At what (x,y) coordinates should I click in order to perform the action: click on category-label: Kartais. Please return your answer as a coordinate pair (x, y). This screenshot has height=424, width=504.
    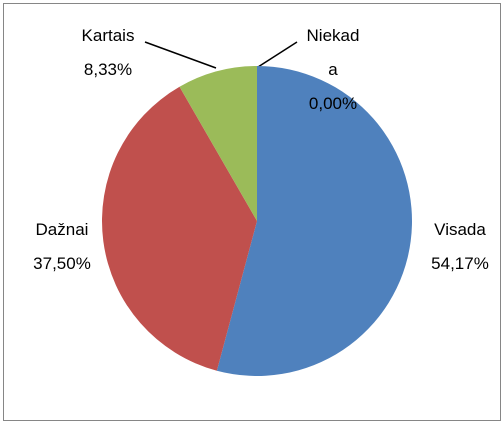
    Looking at the image, I should click on (108, 35).